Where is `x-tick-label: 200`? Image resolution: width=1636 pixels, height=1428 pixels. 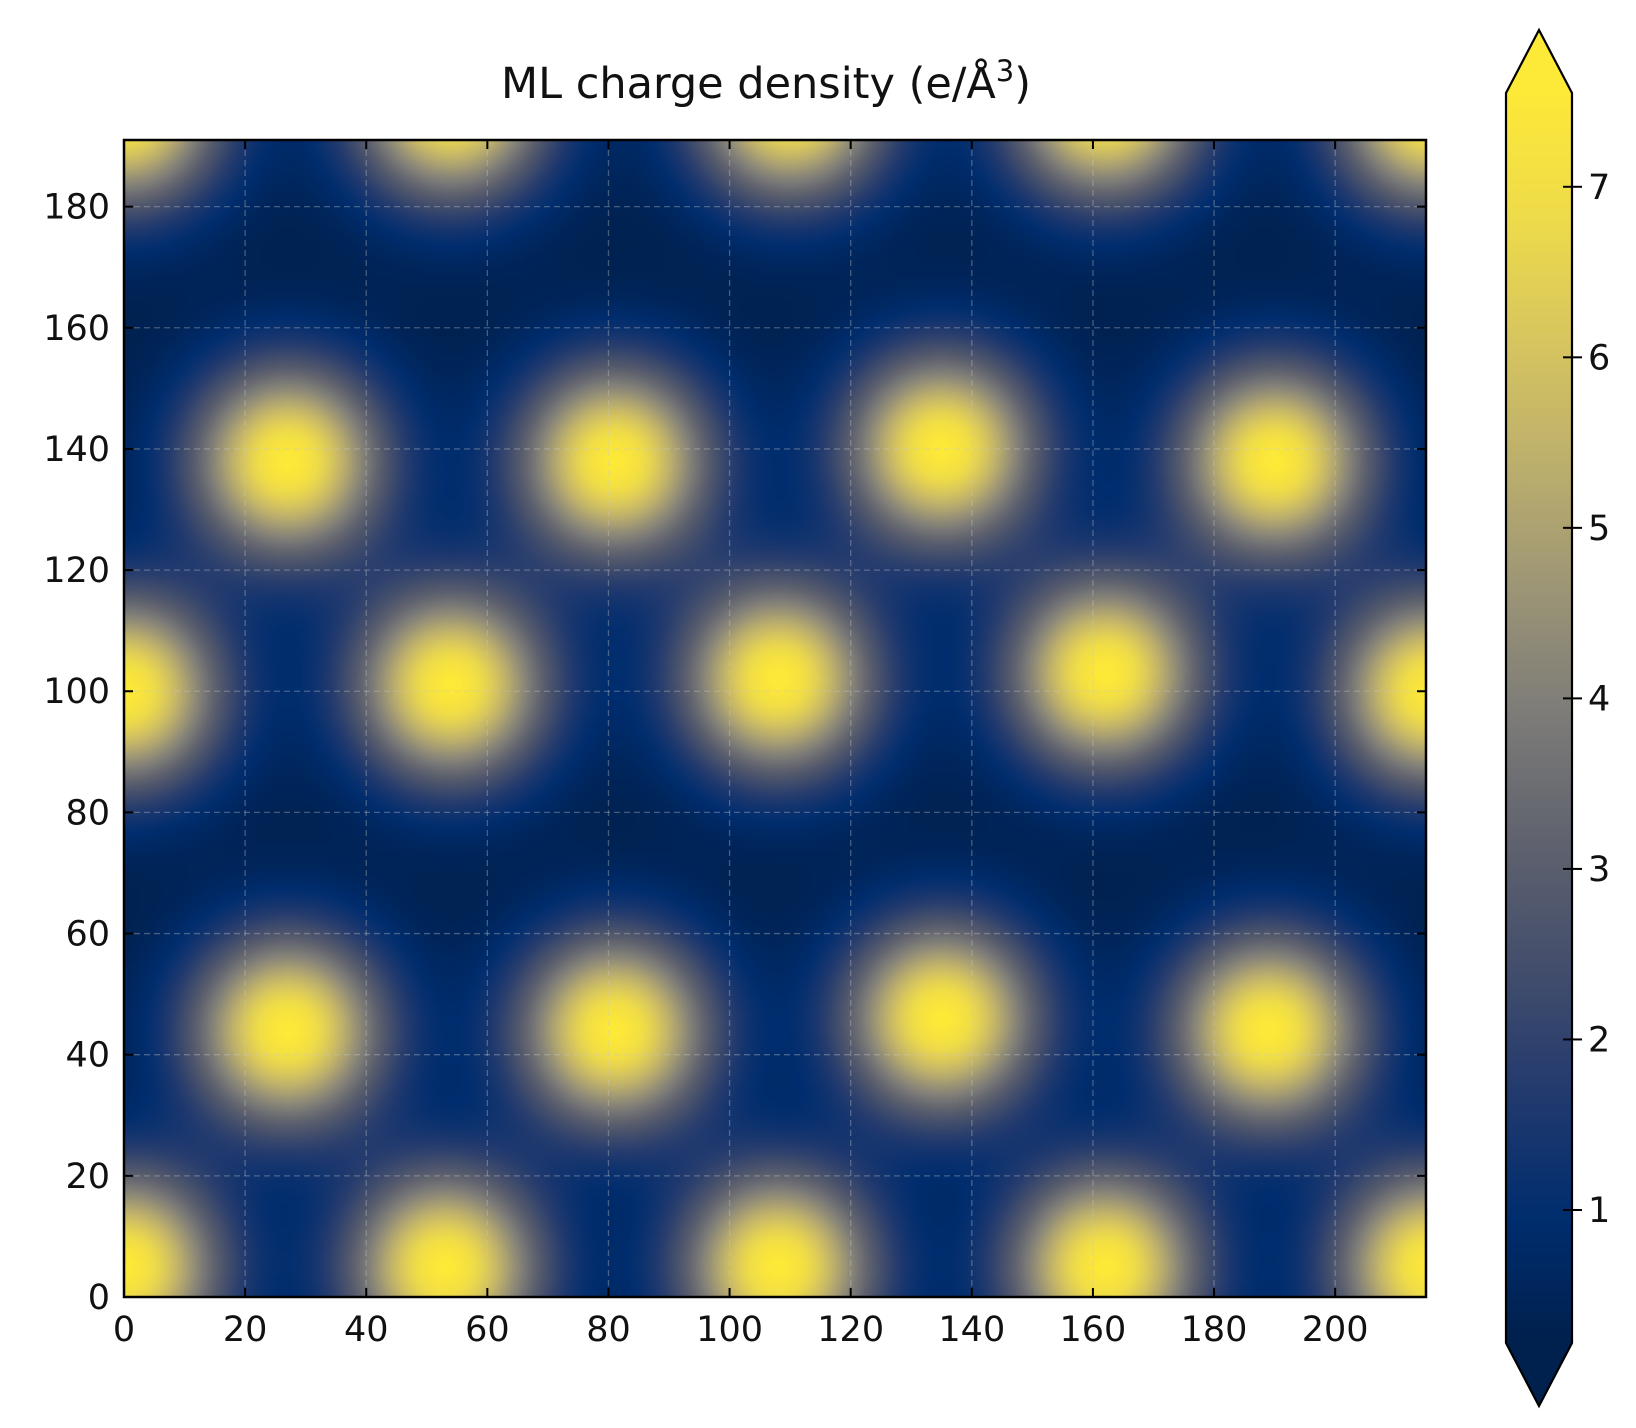 x-tick-label: 200 is located at coordinates (1335, 1330).